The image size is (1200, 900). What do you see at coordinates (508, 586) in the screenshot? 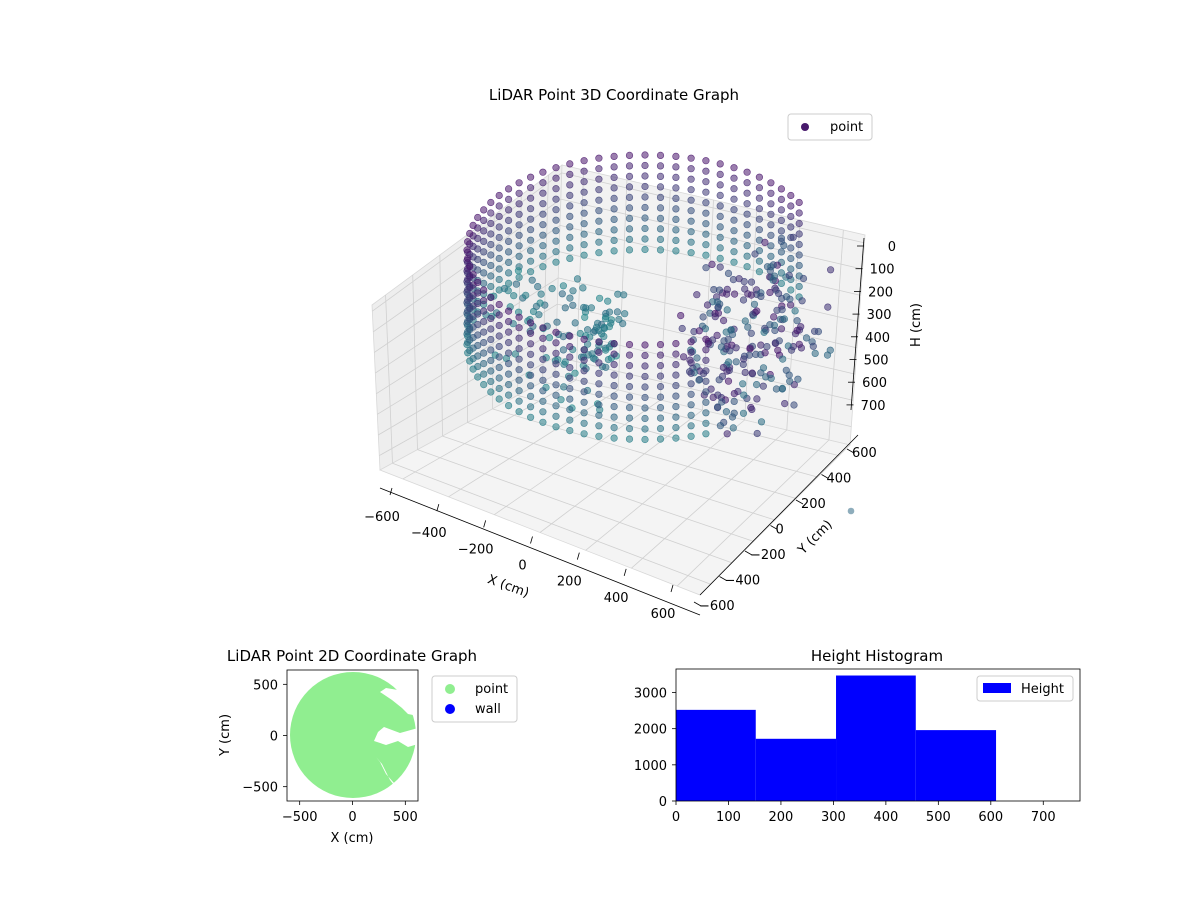
I see `3d-x-axis-label: X (cm)` at bounding box center [508, 586].